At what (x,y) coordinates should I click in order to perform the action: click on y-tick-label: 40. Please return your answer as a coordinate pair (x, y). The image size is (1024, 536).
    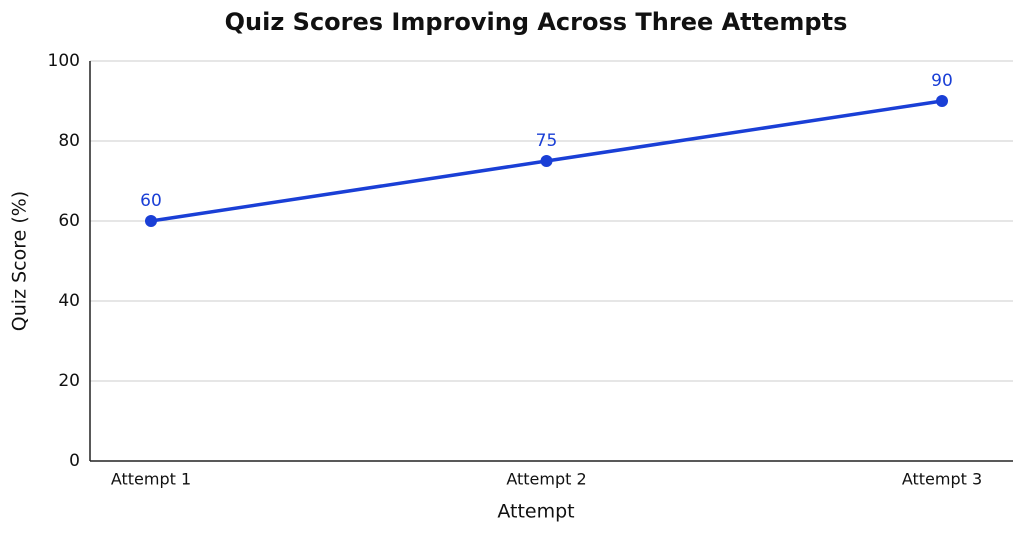
    Looking at the image, I should click on (69, 301).